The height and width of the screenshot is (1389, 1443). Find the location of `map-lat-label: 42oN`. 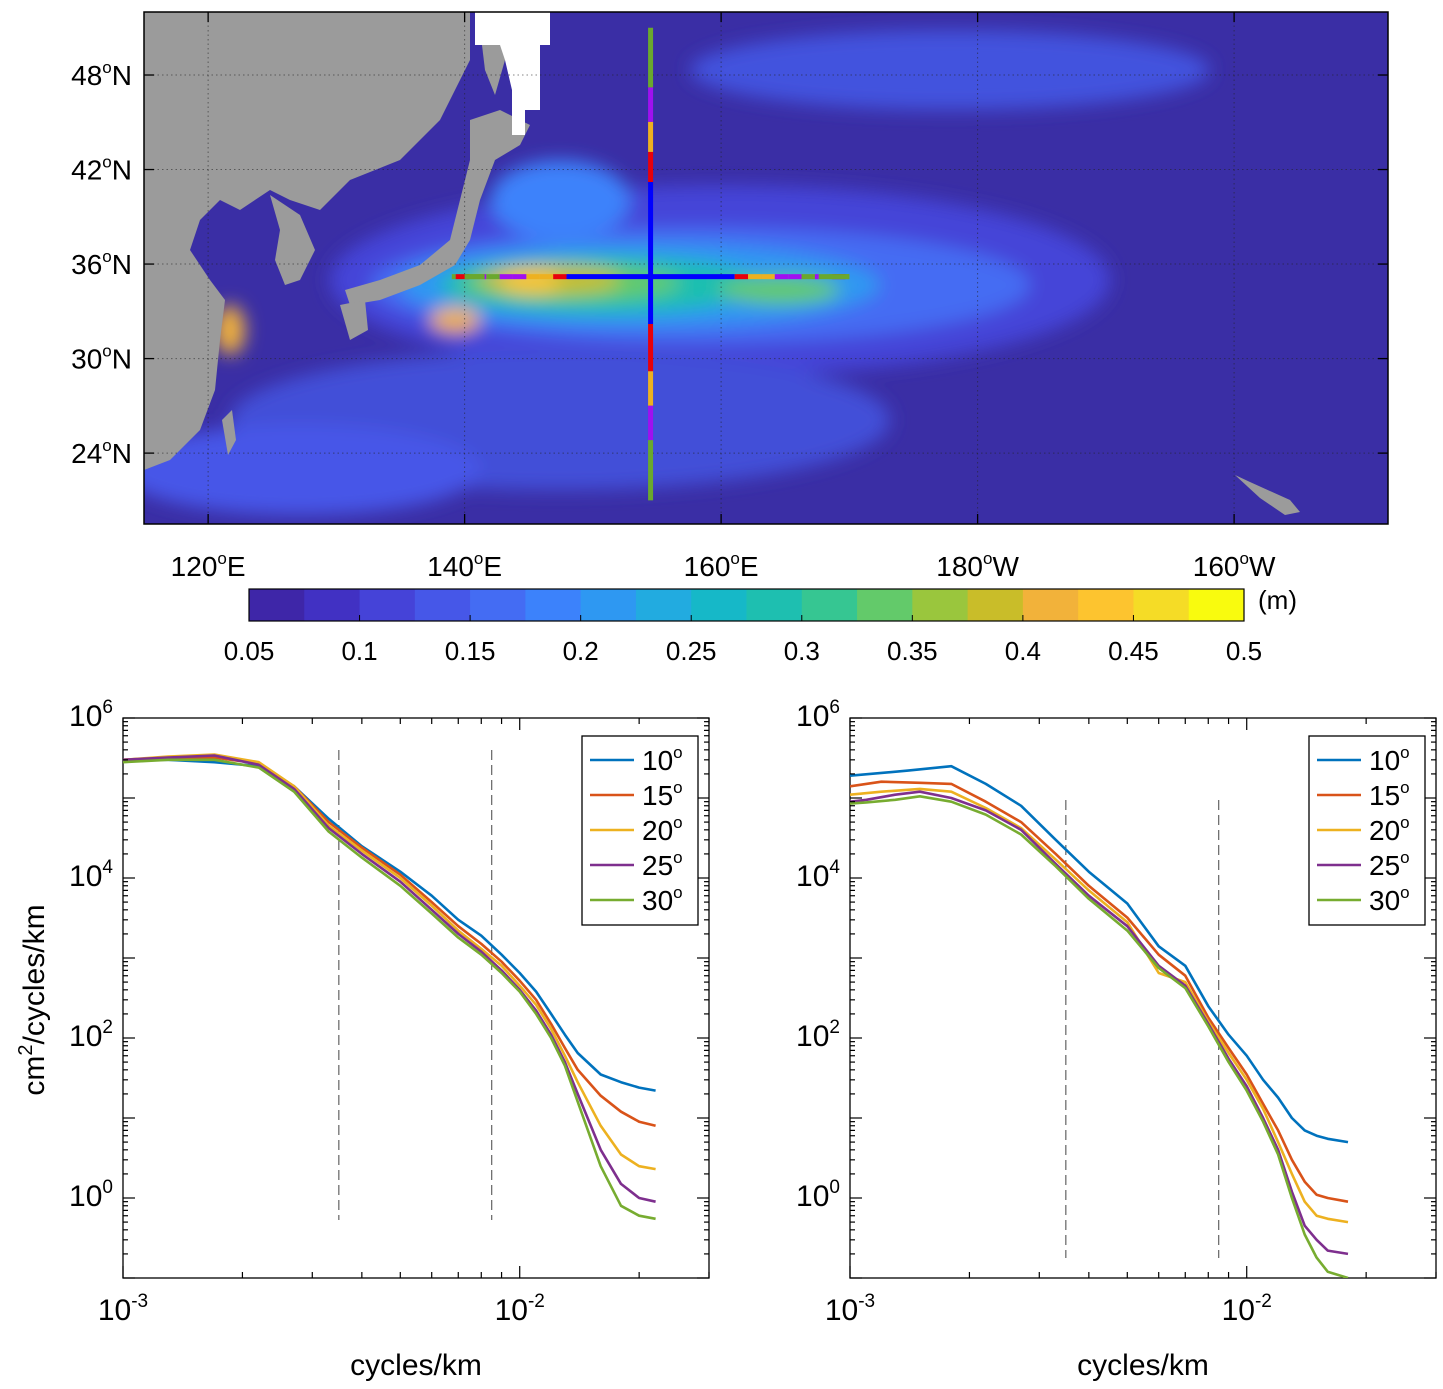

map-lat-label: 42oN is located at coordinates (101, 169).